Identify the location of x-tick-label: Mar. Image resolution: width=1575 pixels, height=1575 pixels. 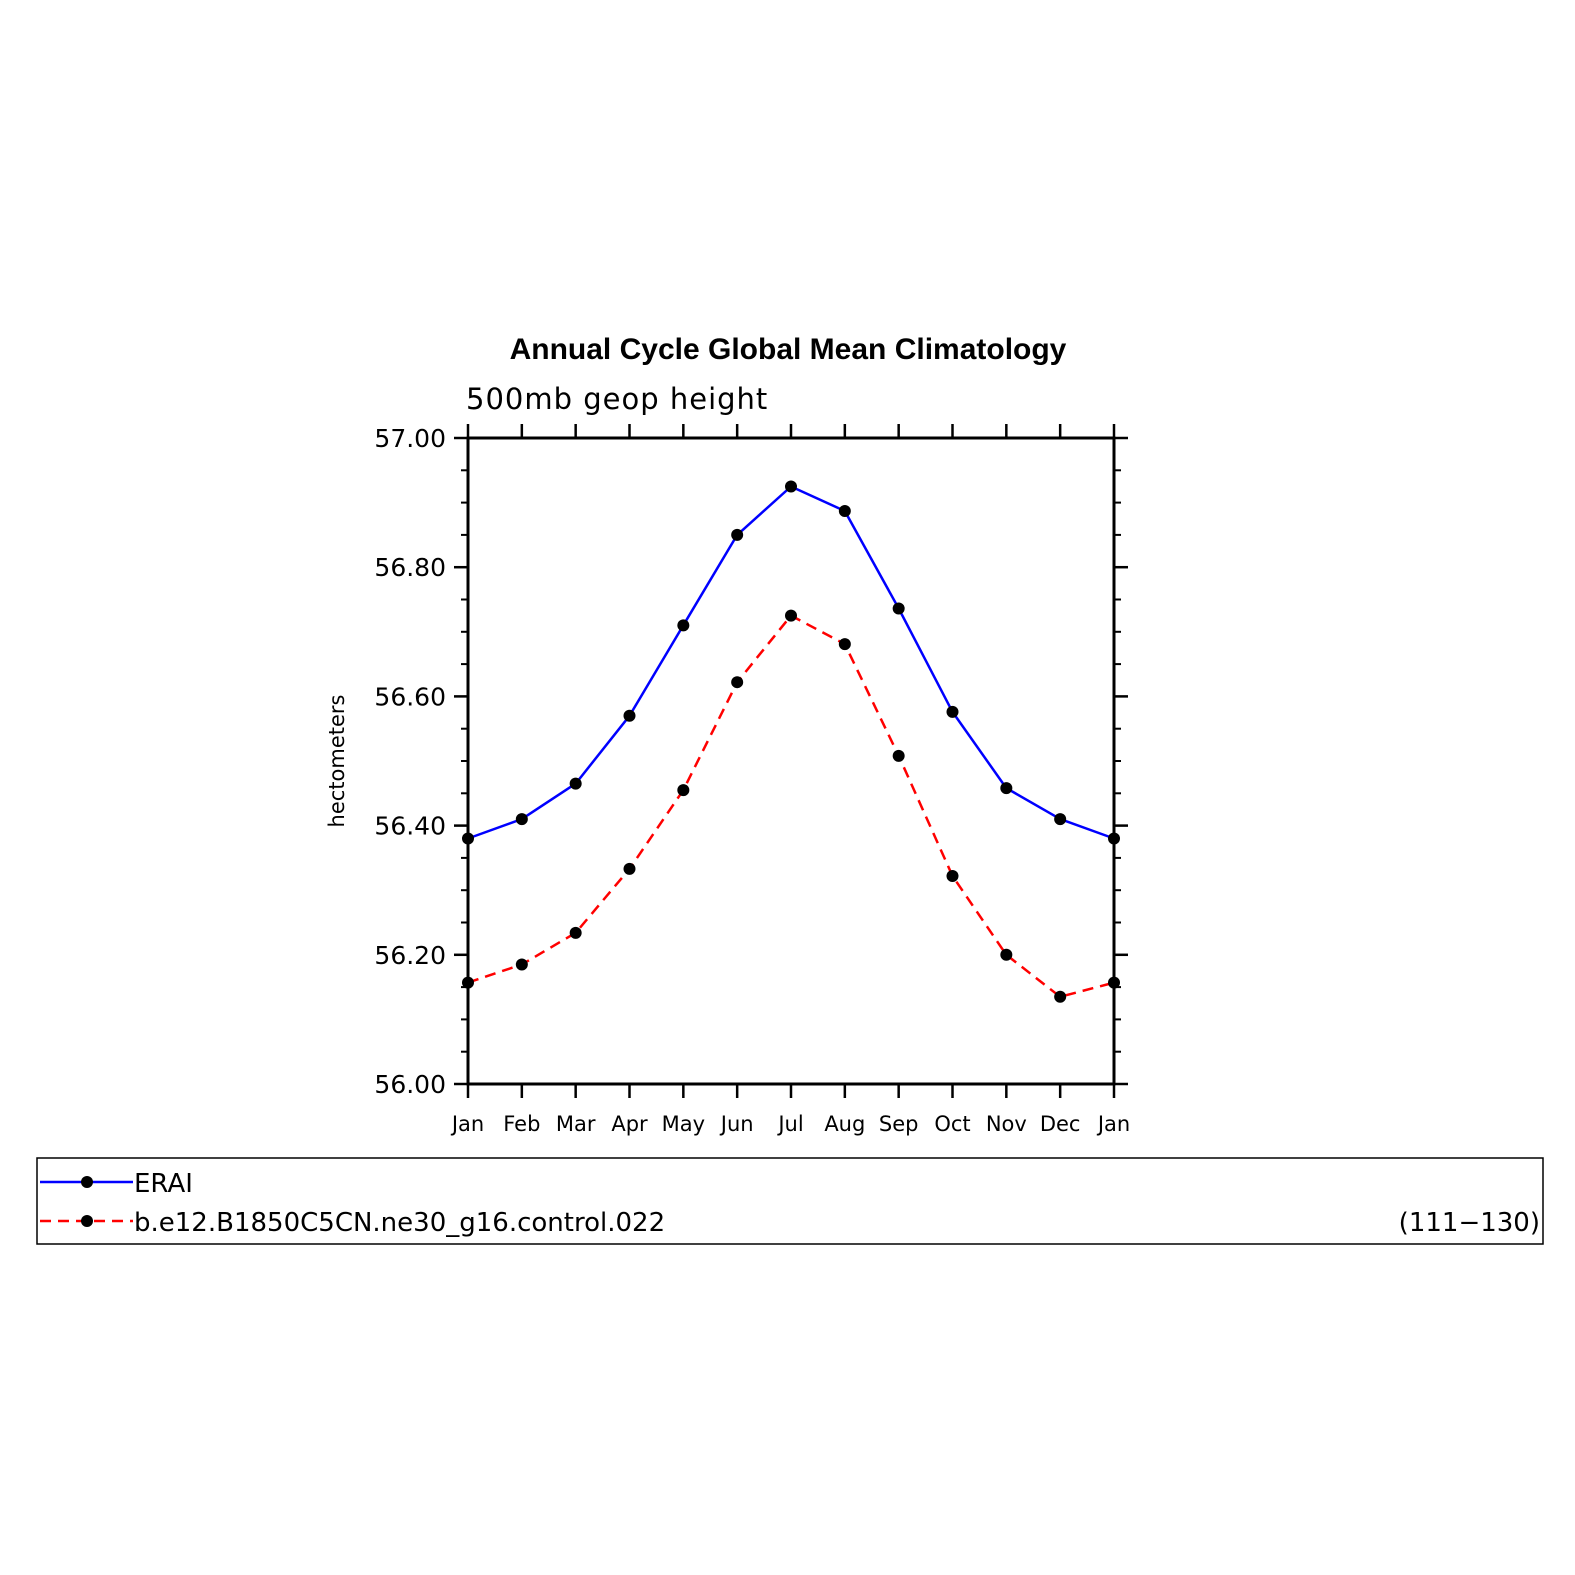
(576, 1124).